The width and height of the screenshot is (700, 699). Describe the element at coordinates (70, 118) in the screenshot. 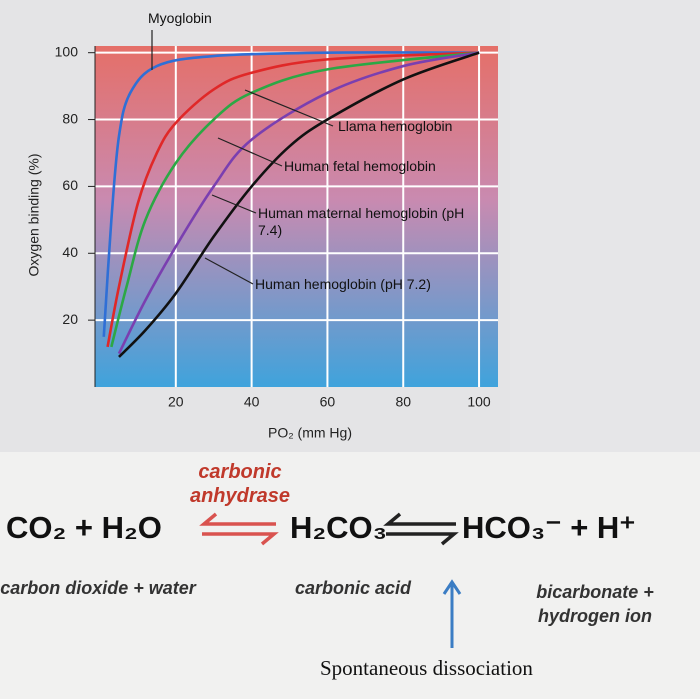

I see `y-tick-label: 80` at that location.